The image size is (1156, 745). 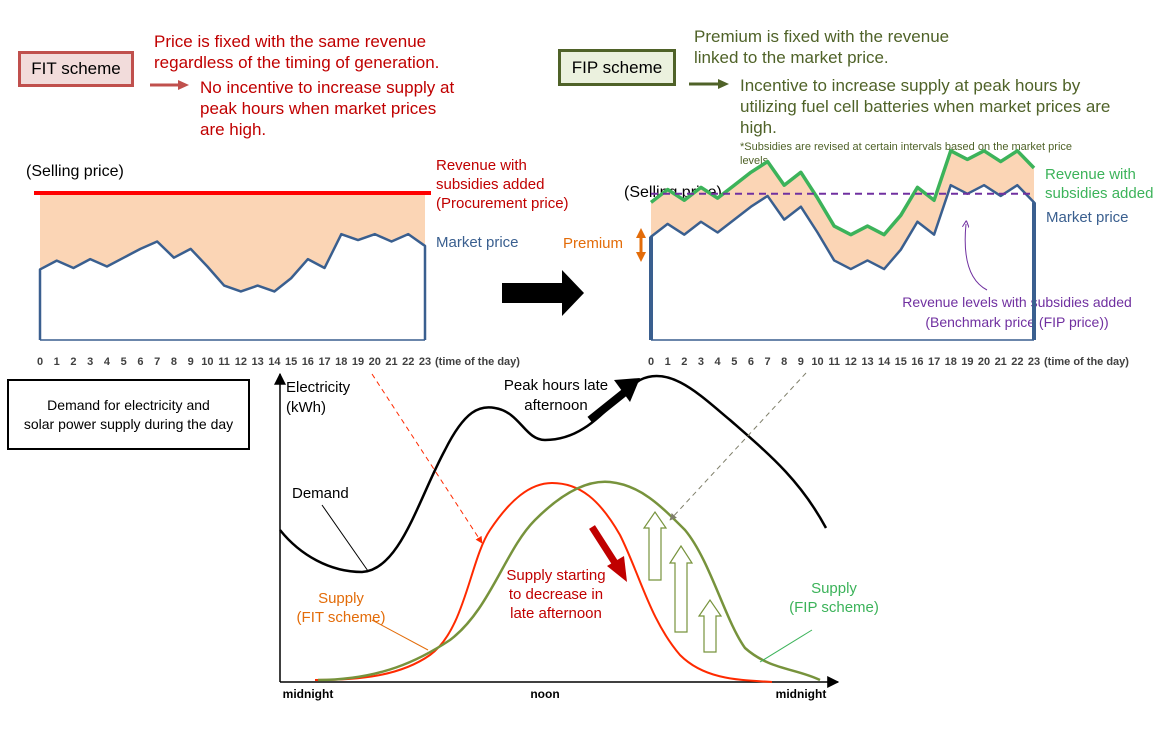 I want to click on demand-label: Demand, so click(x=320, y=493).